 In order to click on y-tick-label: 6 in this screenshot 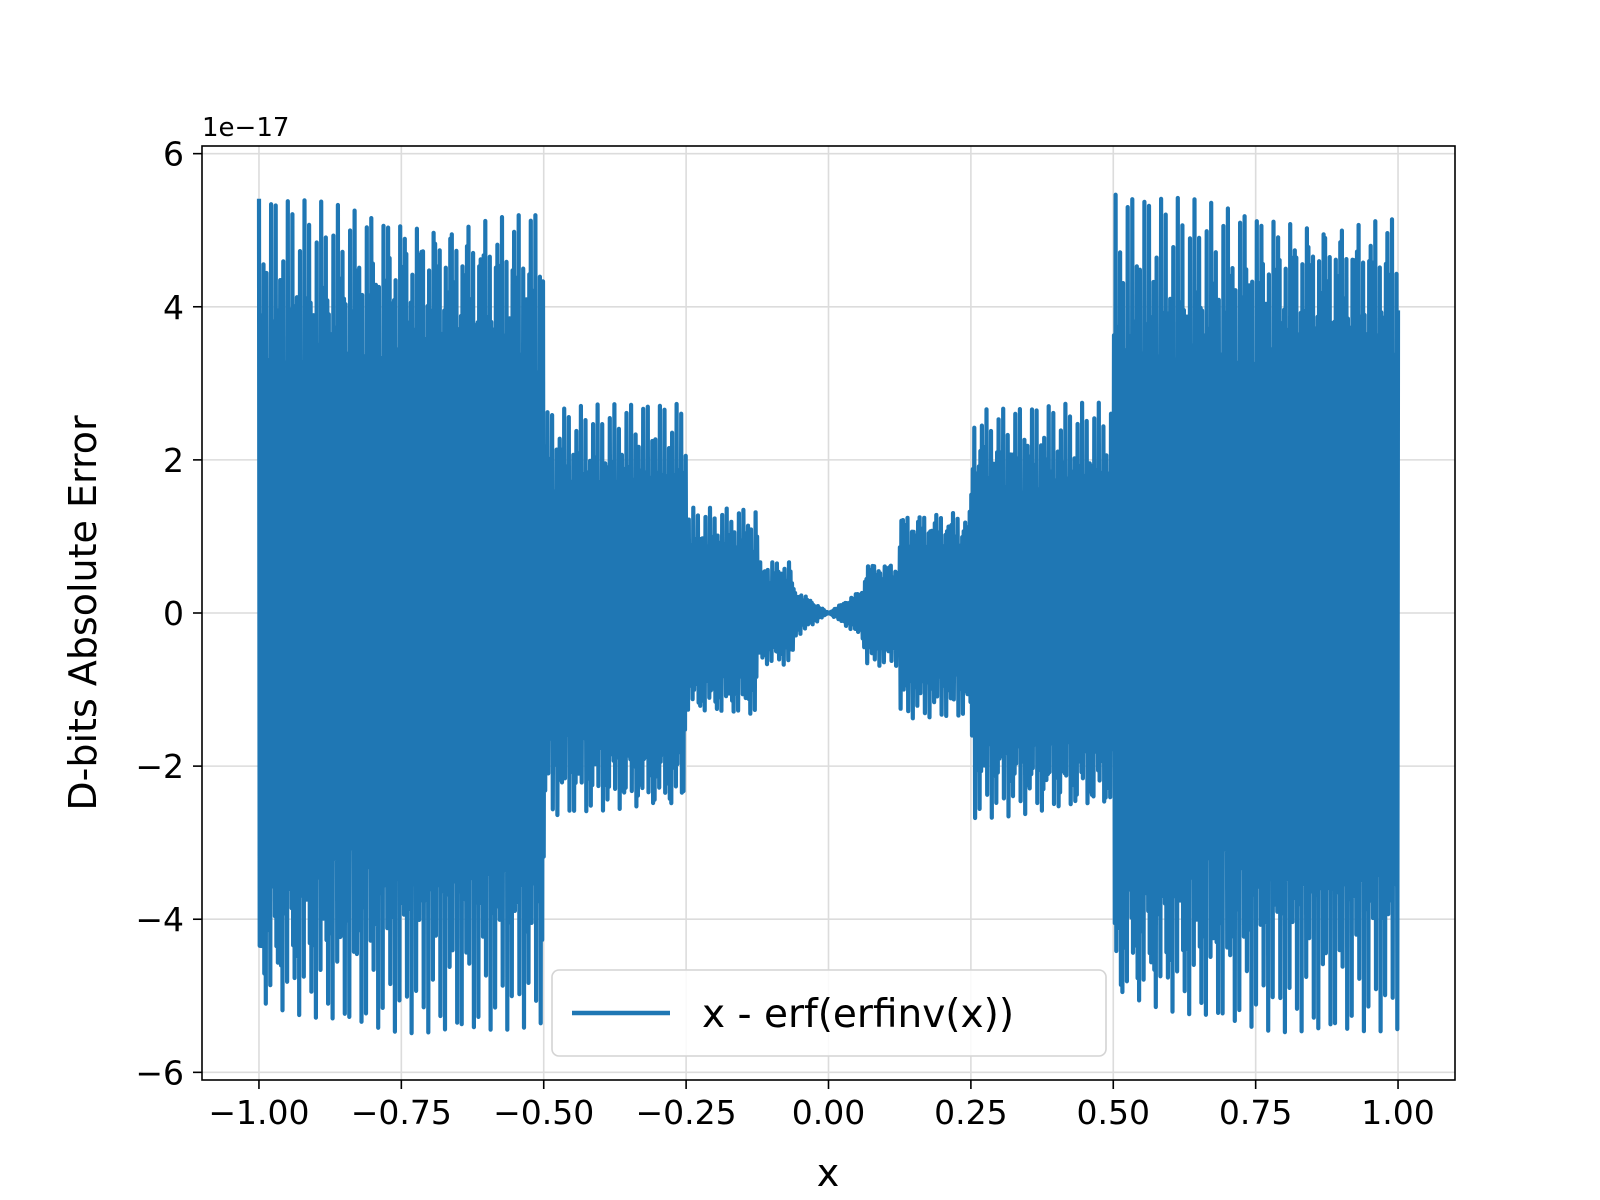, I will do `click(173, 154)`.